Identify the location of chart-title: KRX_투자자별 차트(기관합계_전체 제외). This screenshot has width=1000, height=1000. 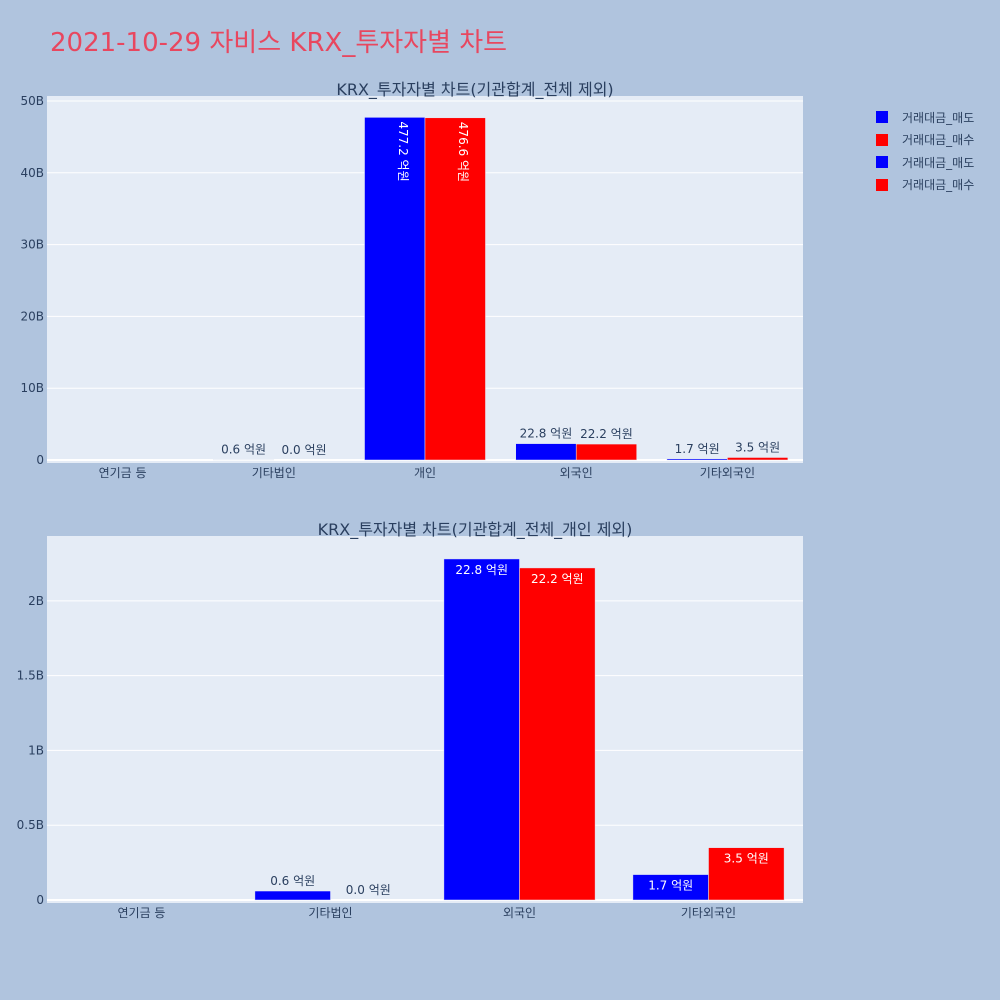
(474, 90).